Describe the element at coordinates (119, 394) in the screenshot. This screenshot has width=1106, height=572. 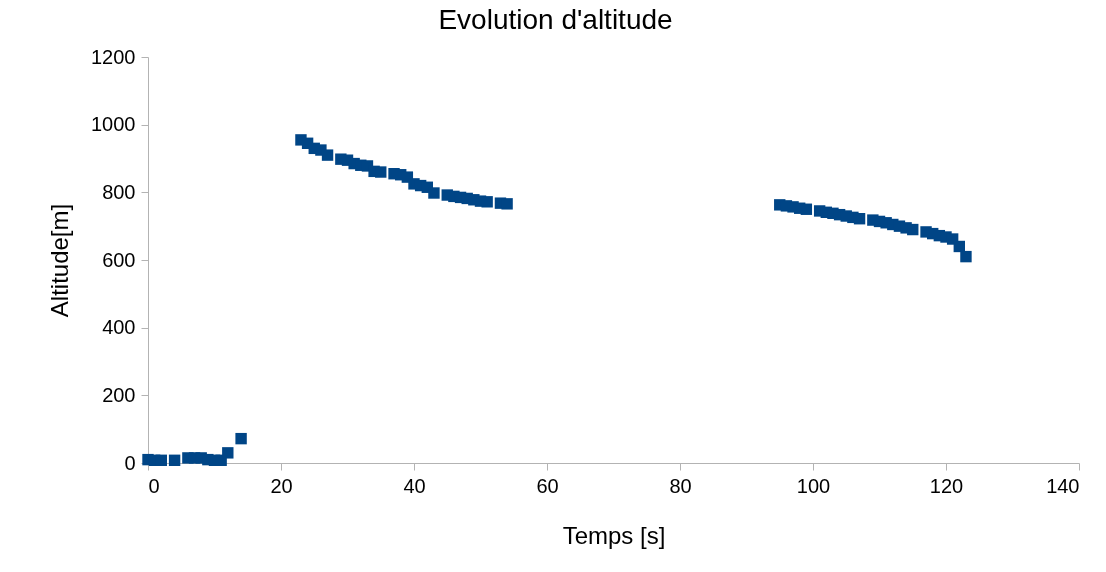
I see `y-tick-label: 200` at that location.